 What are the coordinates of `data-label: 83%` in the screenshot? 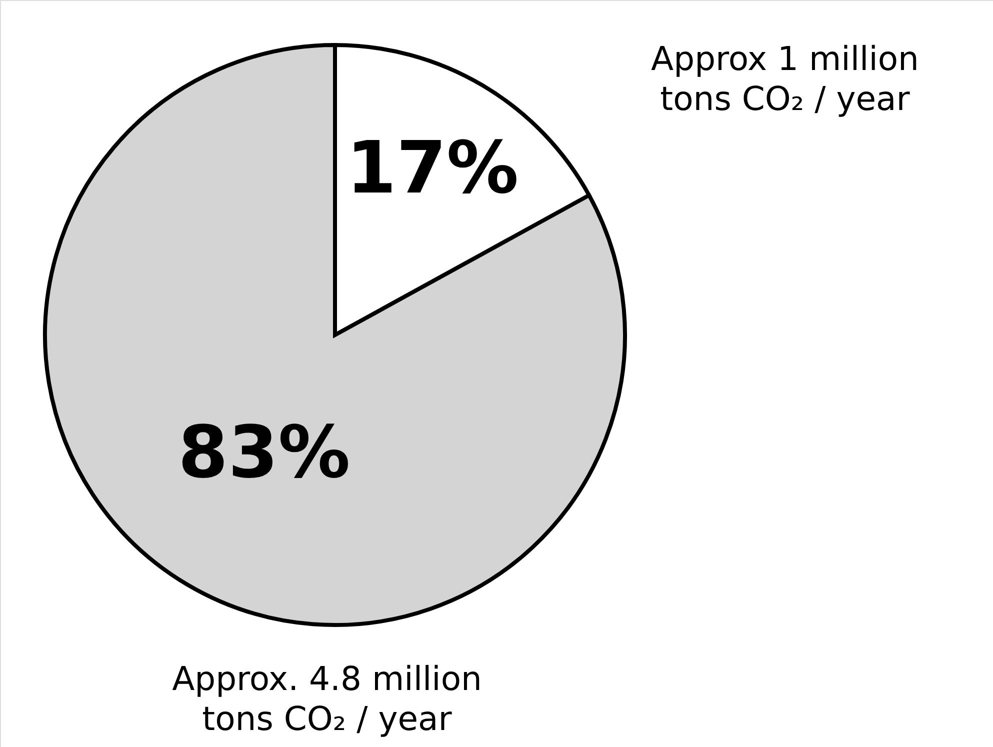 It's located at (264, 452).